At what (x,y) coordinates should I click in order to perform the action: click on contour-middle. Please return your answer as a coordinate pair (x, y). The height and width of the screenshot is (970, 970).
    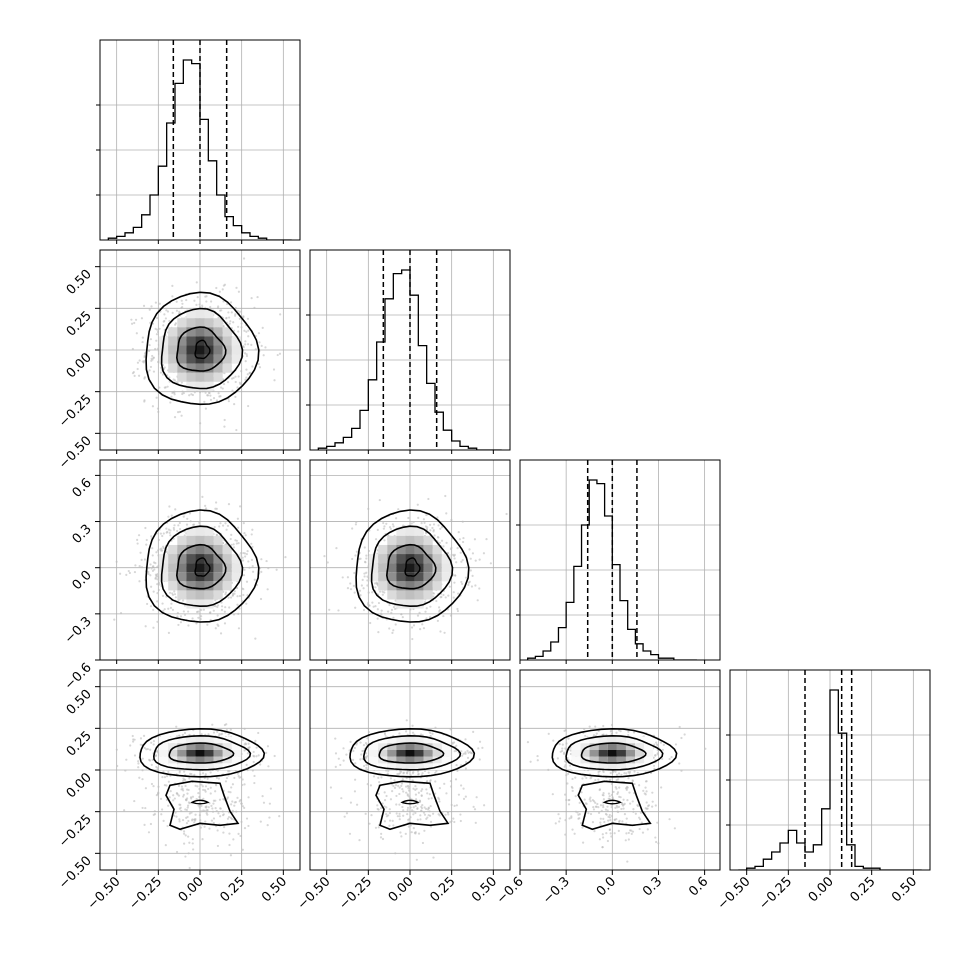
    Looking at the image, I should click on (412, 566).